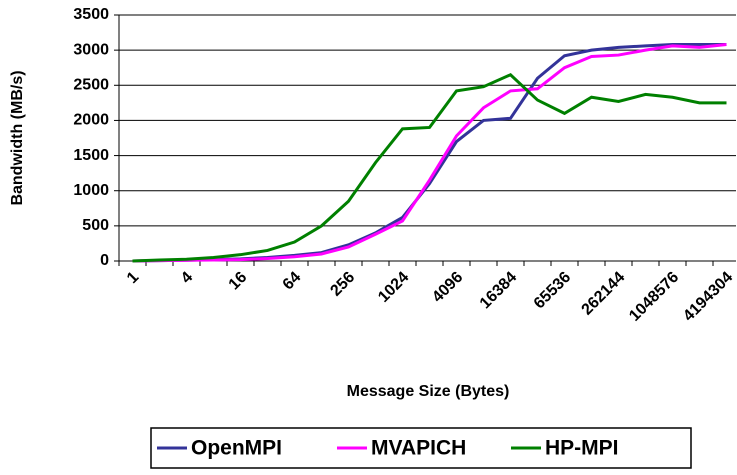 The image size is (737, 475). Describe the element at coordinates (582, 448) in the screenshot. I see `legend-label: HP-MPI` at that location.